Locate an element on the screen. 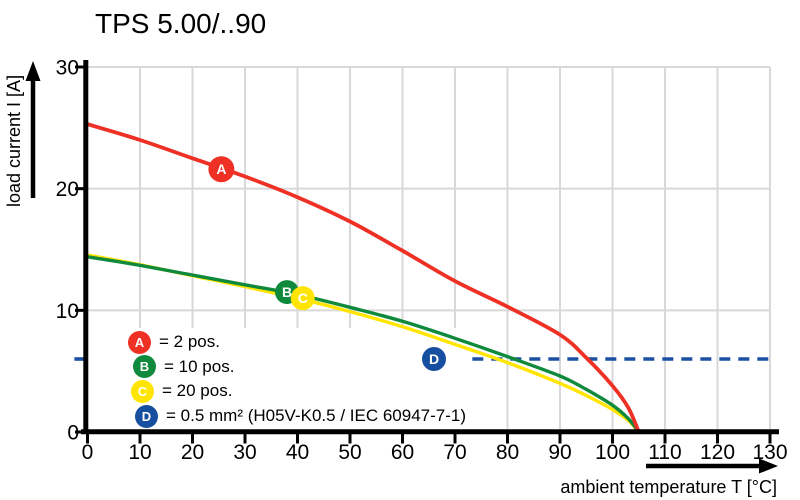 Image resolution: width=800 pixels, height=500 pixels. legend-marker-d-icon: D is located at coordinates (146, 416).